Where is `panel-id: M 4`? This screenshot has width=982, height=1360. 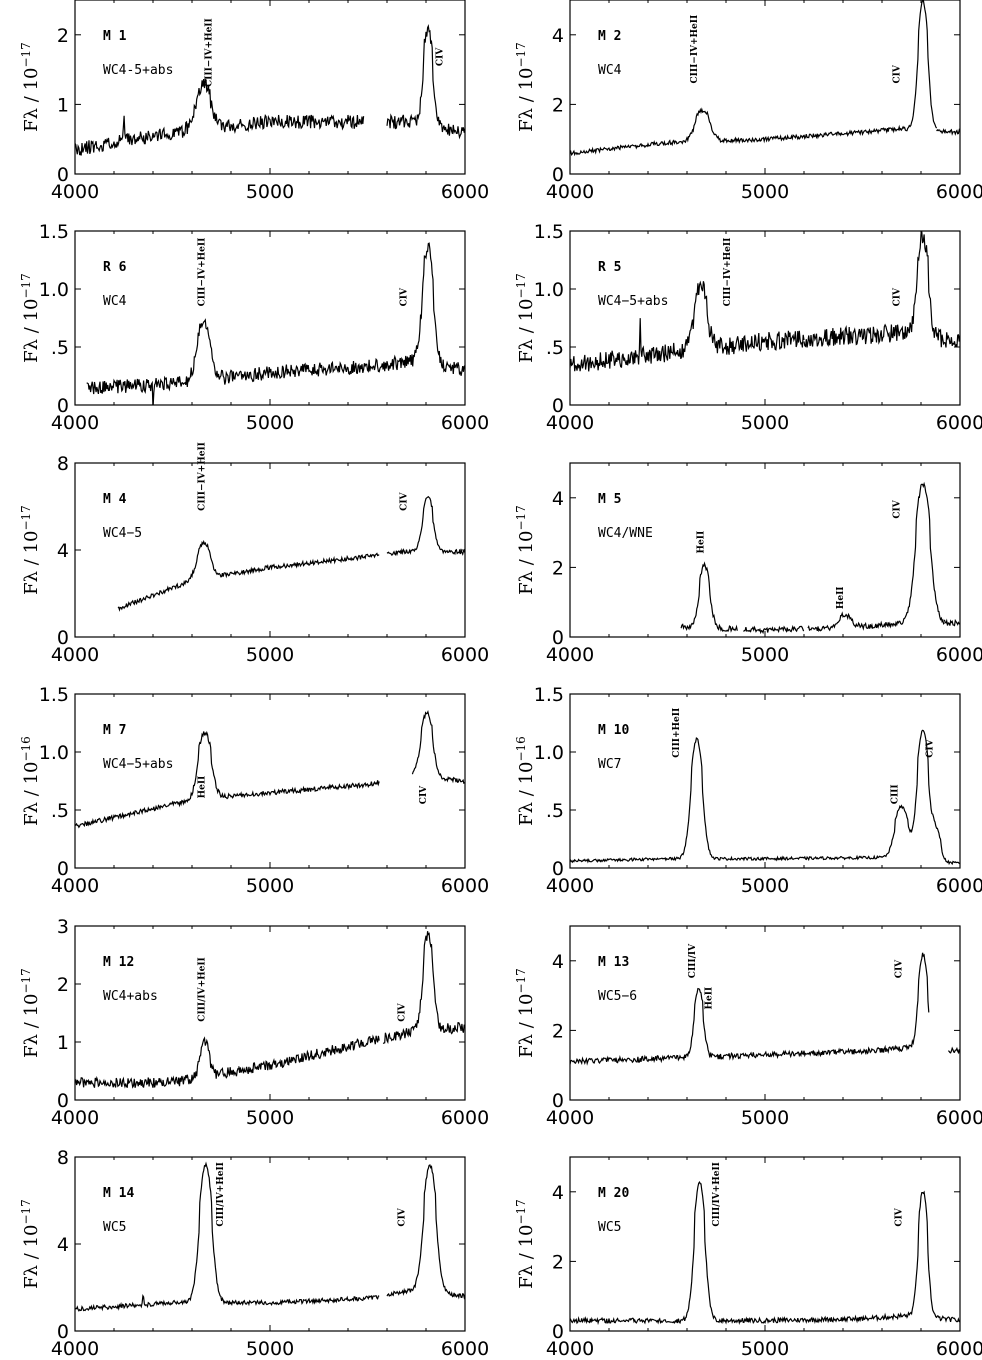
panel-id: M 4 is located at coordinates (115, 499).